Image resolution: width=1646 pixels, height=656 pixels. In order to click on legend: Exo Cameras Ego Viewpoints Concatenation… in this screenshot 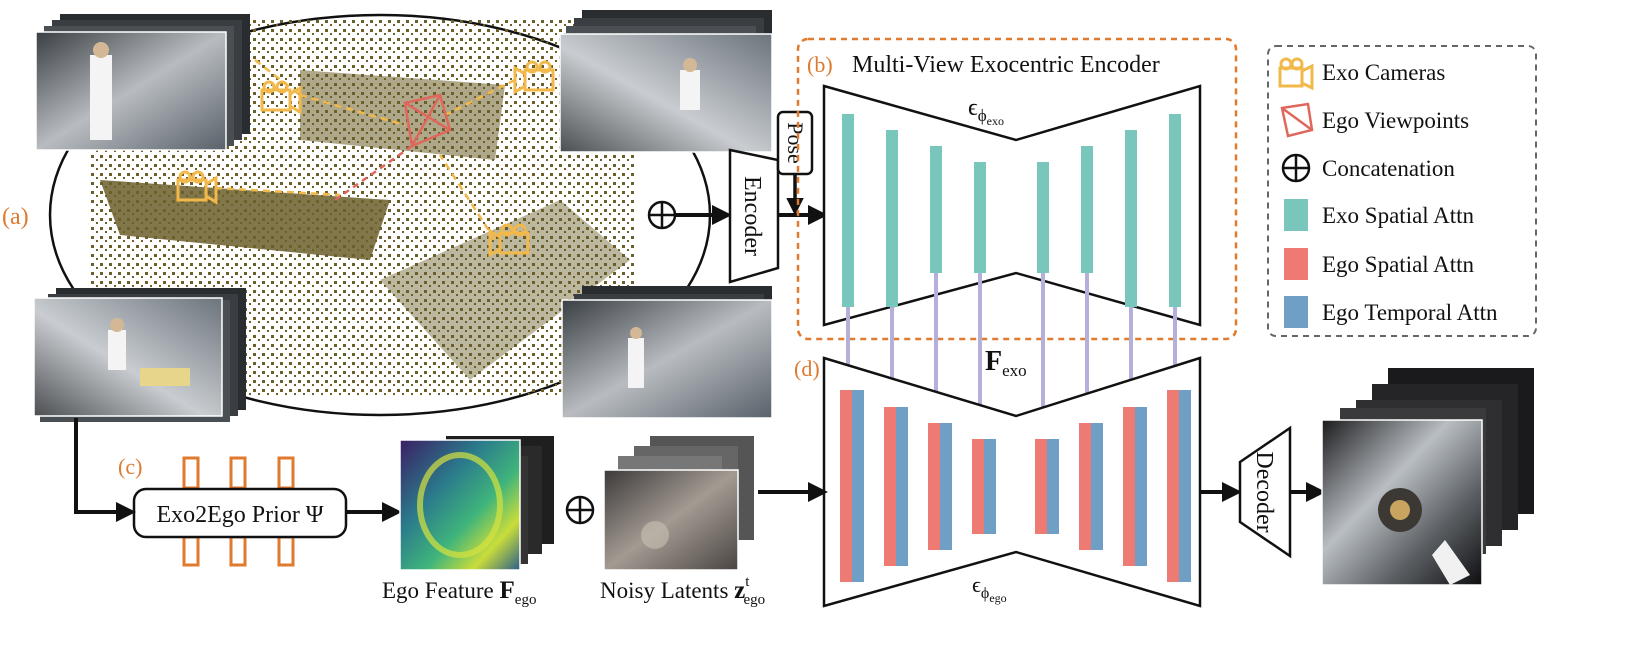, I will do `click(1388, 192)`.